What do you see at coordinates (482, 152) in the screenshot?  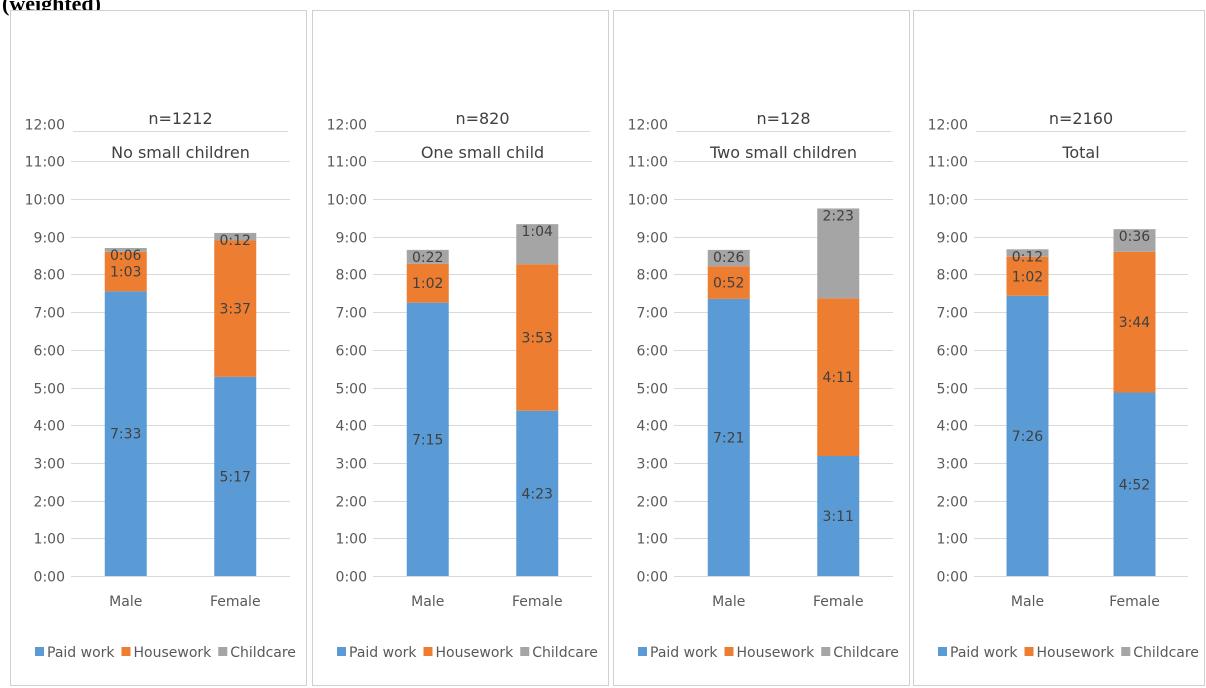 I see `chart-subtitle: One small child` at bounding box center [482, 152].